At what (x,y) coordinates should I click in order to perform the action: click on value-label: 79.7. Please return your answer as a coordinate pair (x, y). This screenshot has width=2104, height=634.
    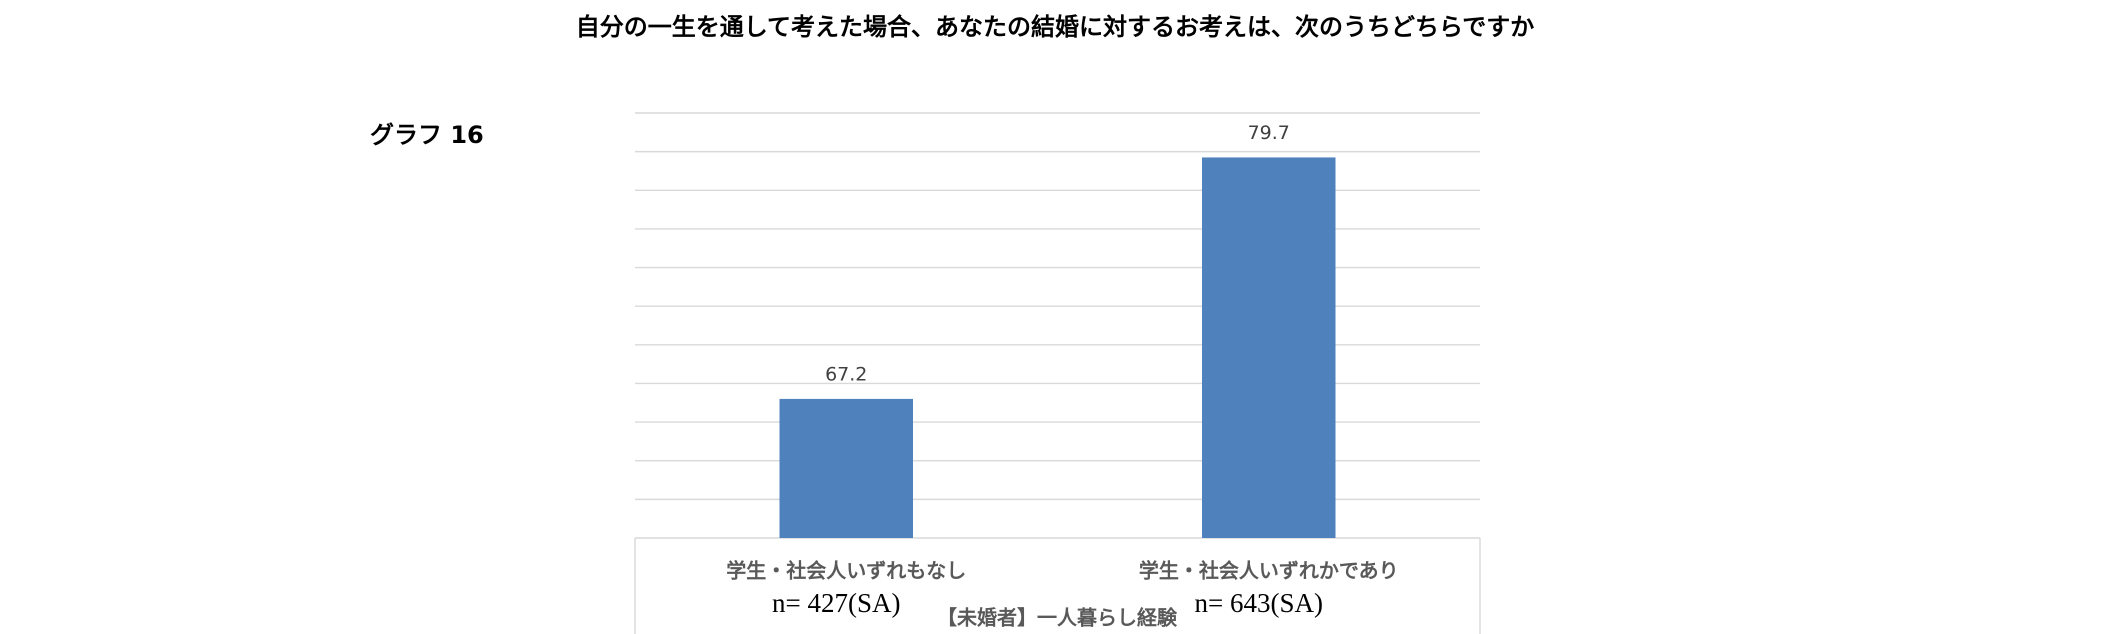
    Looking at the image, I should click on (1269, 133).